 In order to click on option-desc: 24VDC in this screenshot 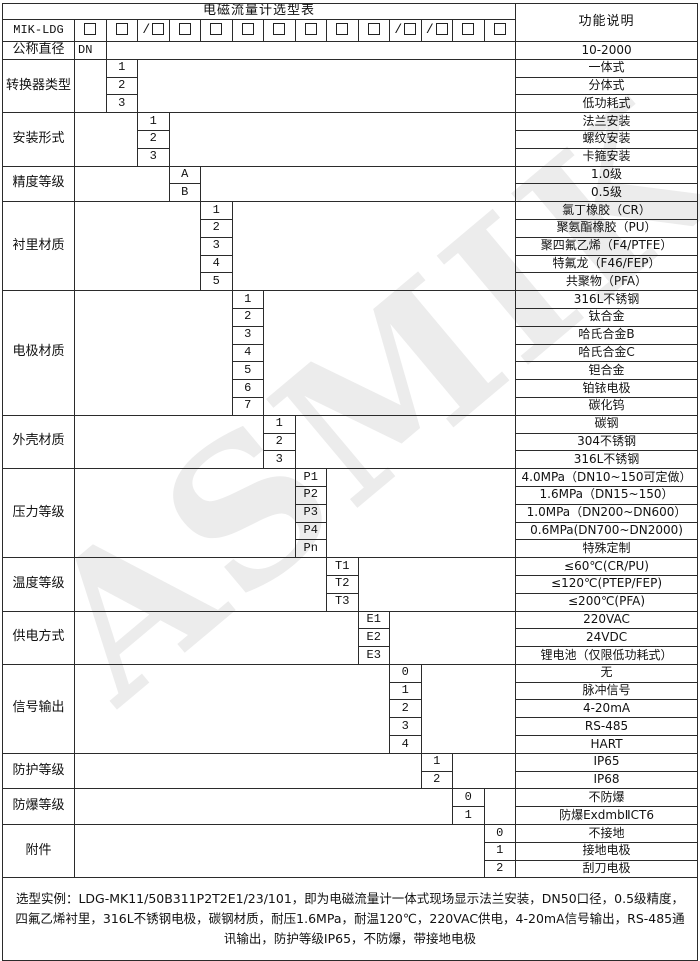, I will do `click(606, 638)`.